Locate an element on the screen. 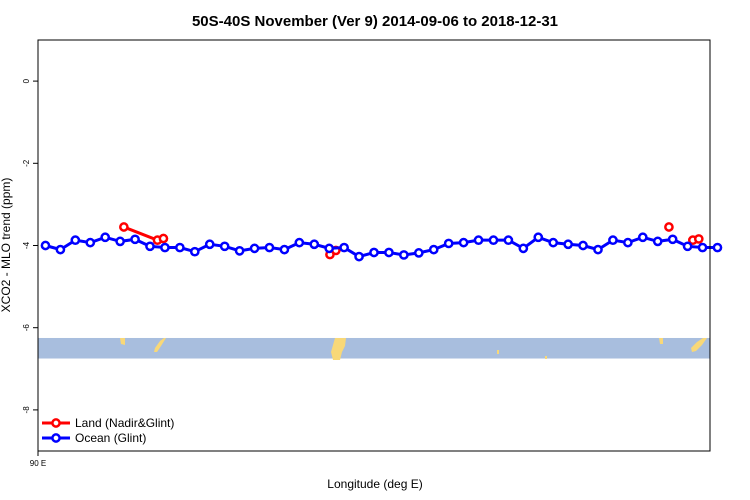 Image resolution: width=750 pixels, height=500 pixels. legend: Land (Nadir&Glint)Ocean (Glint) is located at coordinates (108, 430).